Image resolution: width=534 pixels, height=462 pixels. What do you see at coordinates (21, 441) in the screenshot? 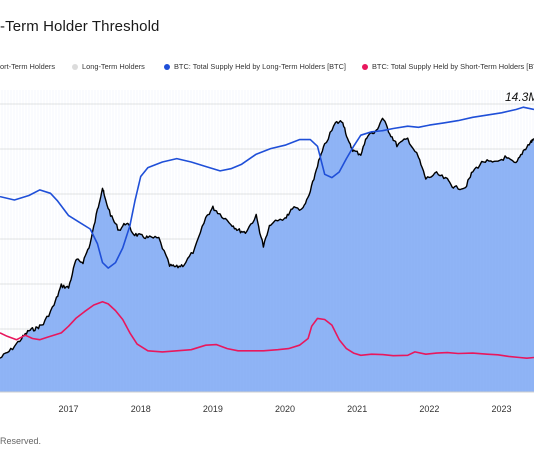
I see `copyright-footer: Reserved.` at bounding box center [21, 441].